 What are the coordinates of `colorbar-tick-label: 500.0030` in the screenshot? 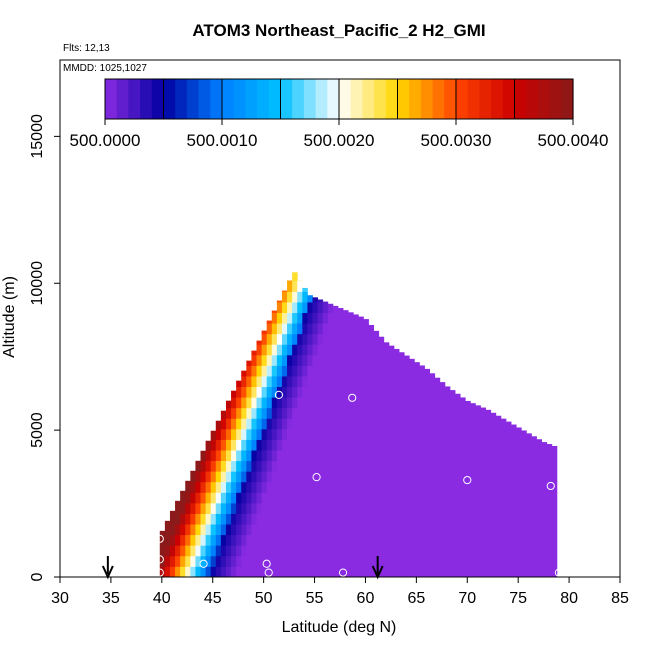 It's located at (456, 140).